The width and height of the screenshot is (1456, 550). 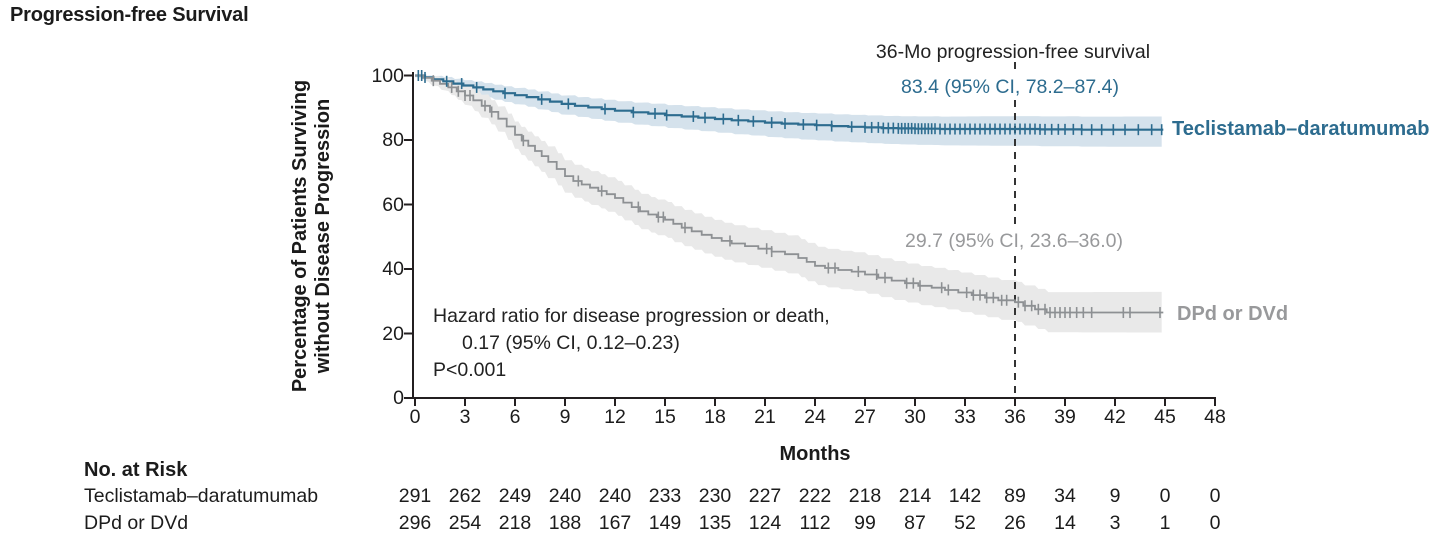 I want to click on risk-count: 214, so click(x=915, y=496).